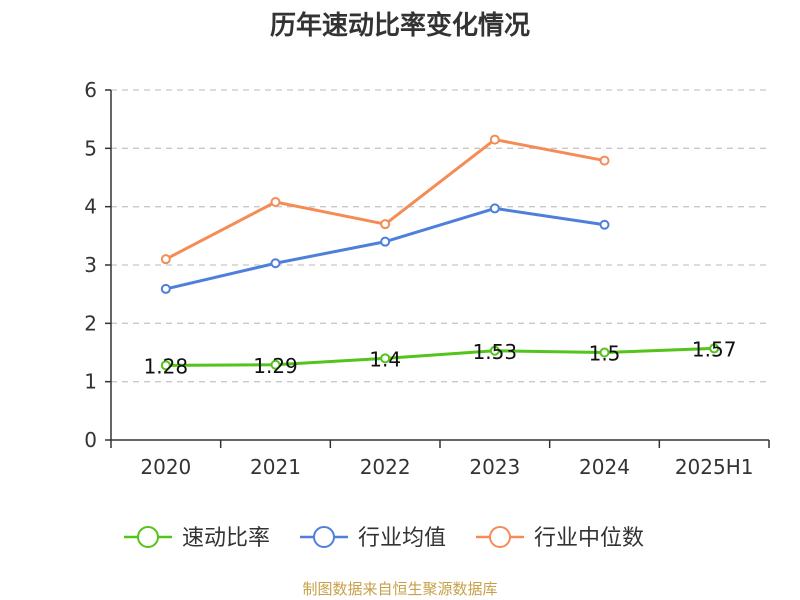  I want to click on y-tick-label: 1, so click(90, 382).